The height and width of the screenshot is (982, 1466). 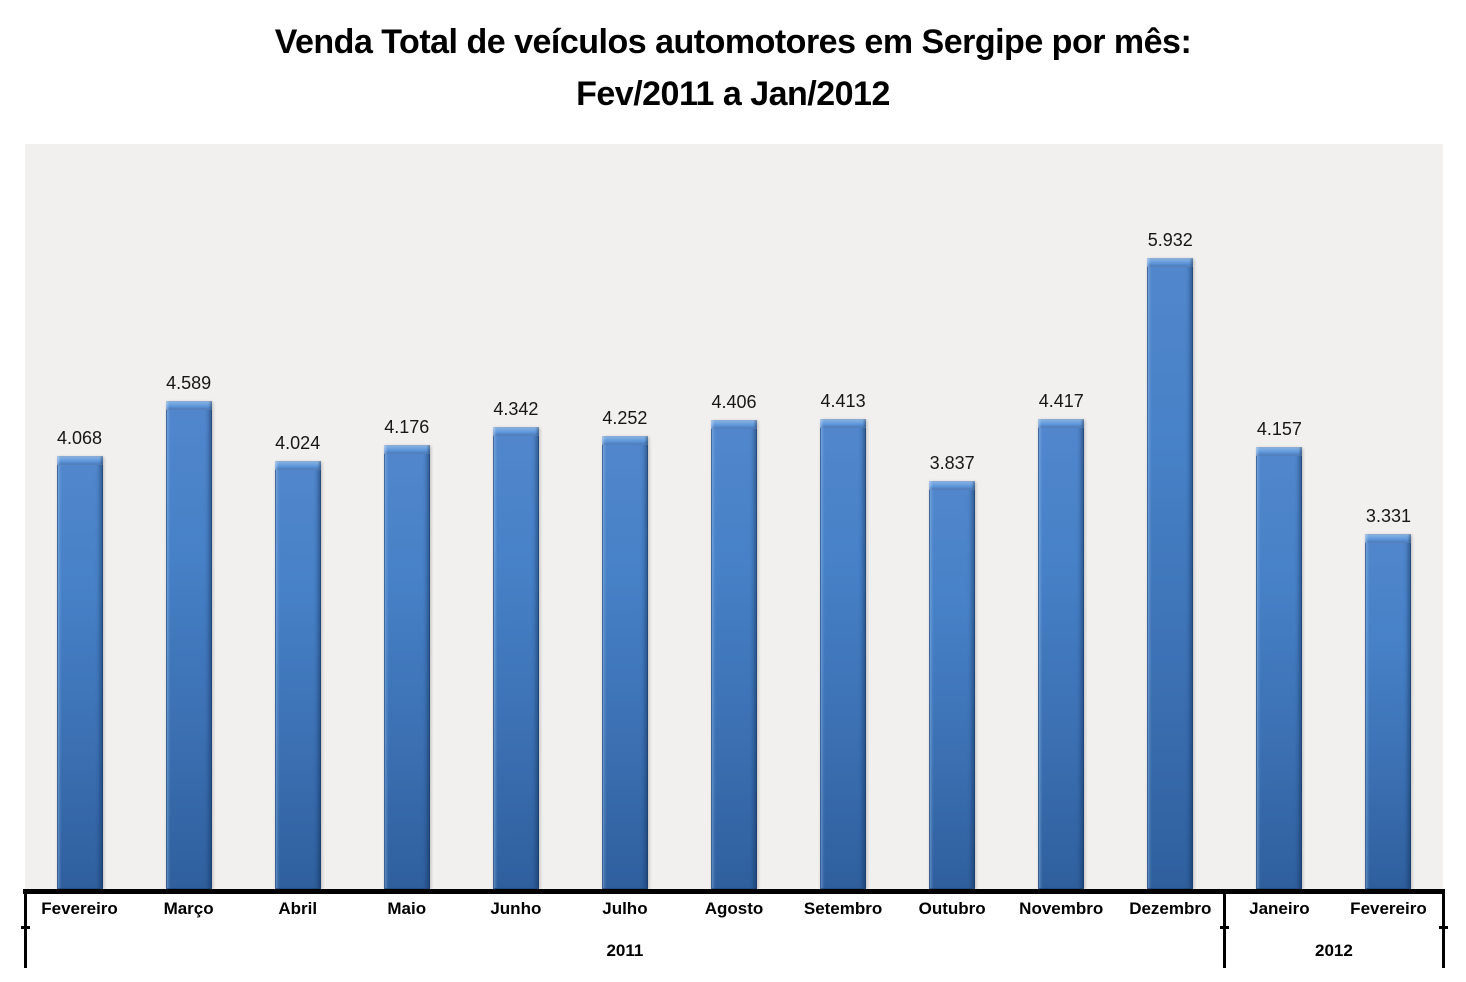 I want to click on category-label-6: Agosto, so click(x=734, y=908).